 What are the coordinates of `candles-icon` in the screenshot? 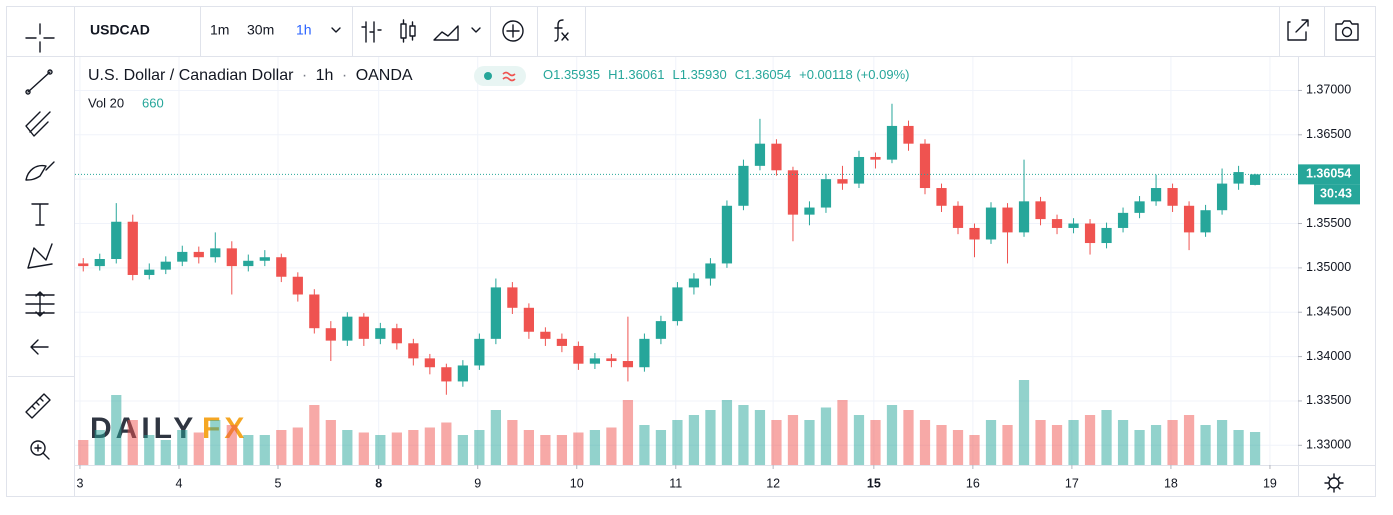 It's located at (408, 31).